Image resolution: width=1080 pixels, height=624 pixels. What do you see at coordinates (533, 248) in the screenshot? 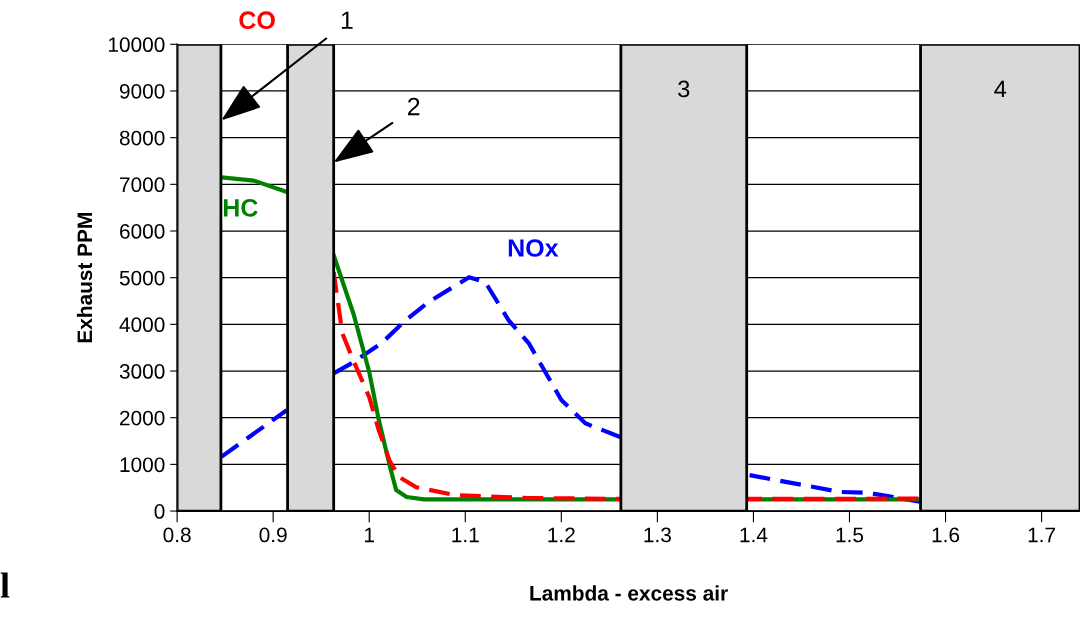
I see `annotation: NOx` at bounding box center [533, 248].